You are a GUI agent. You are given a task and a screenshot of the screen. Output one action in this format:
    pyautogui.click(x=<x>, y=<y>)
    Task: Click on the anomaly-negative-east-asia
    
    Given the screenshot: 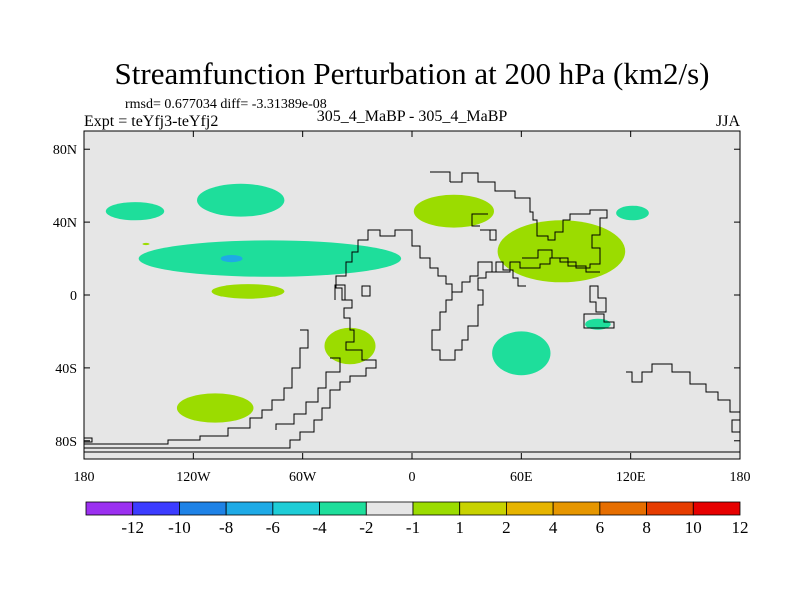 What is the action you would take?
    pyautogui.click(x=632, y=213)
    